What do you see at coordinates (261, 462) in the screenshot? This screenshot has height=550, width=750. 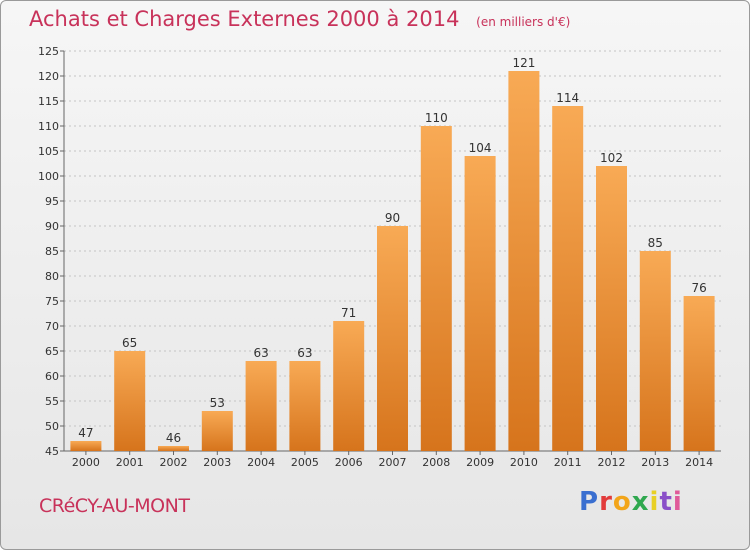 I see `x-tick-label: 2004` at bounding box center [261, 462].